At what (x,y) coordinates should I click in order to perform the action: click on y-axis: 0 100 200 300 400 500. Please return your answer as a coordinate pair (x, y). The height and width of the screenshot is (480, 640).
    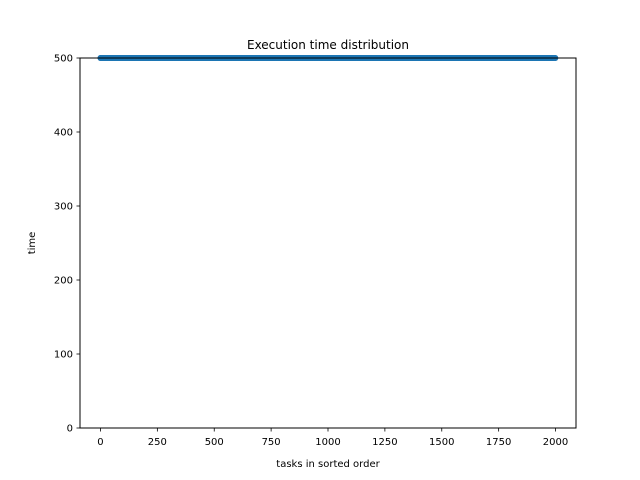
    Looking at the image, I should click on (67, 244).